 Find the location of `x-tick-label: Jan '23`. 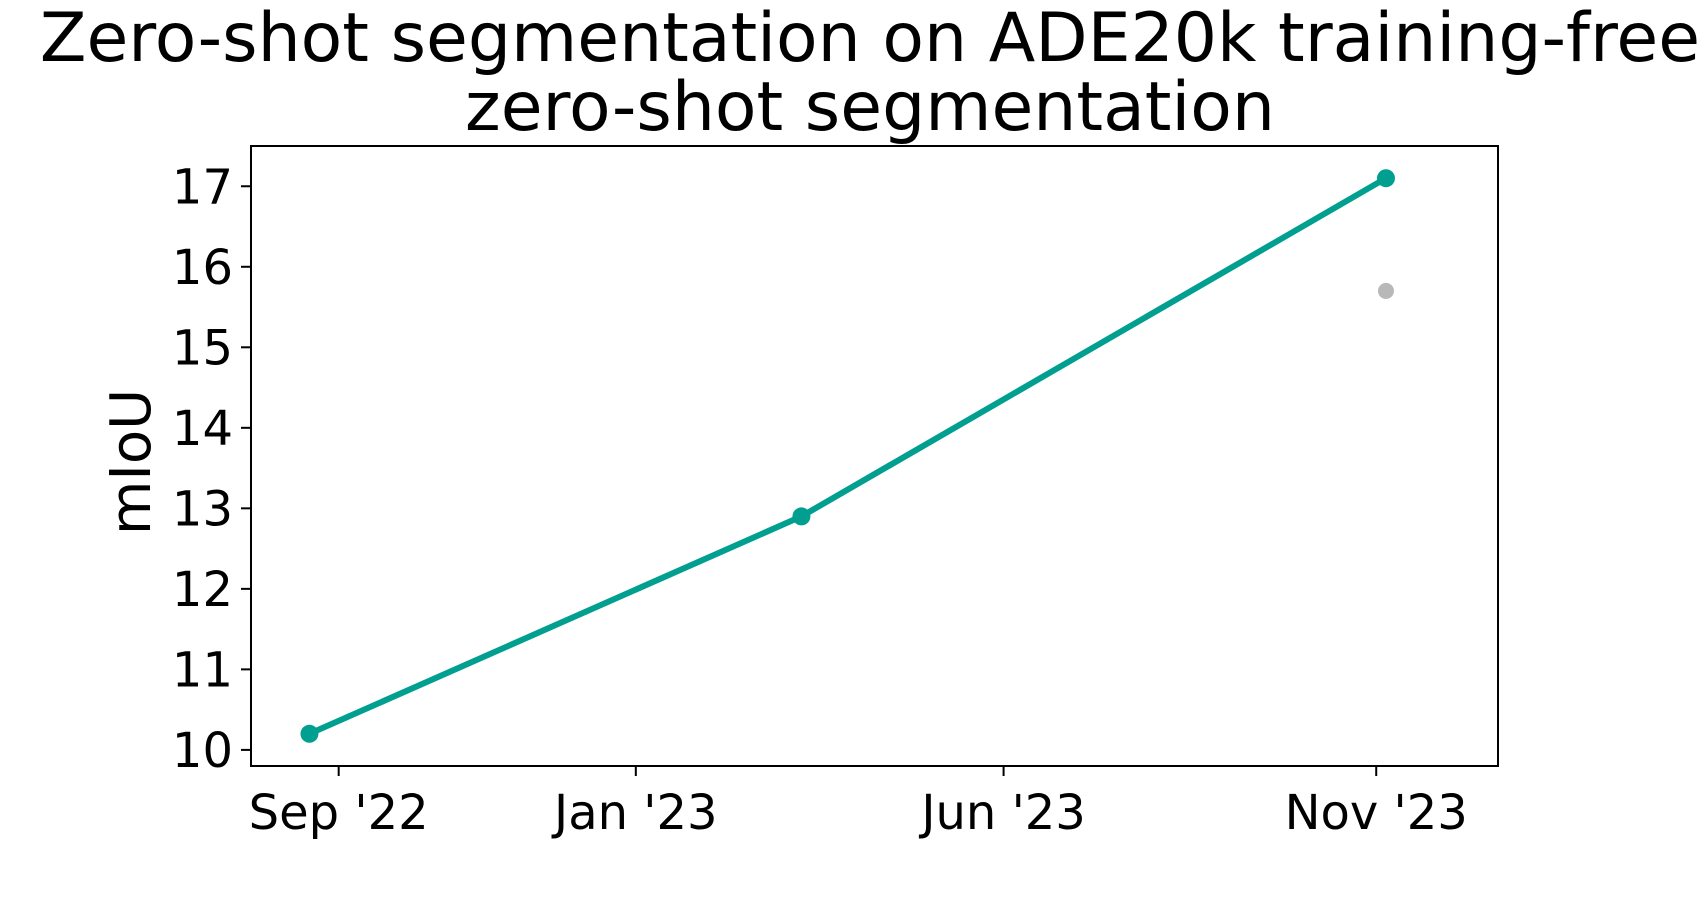

x-tick-label: Jan '23 is located at coordinates (634, 813).